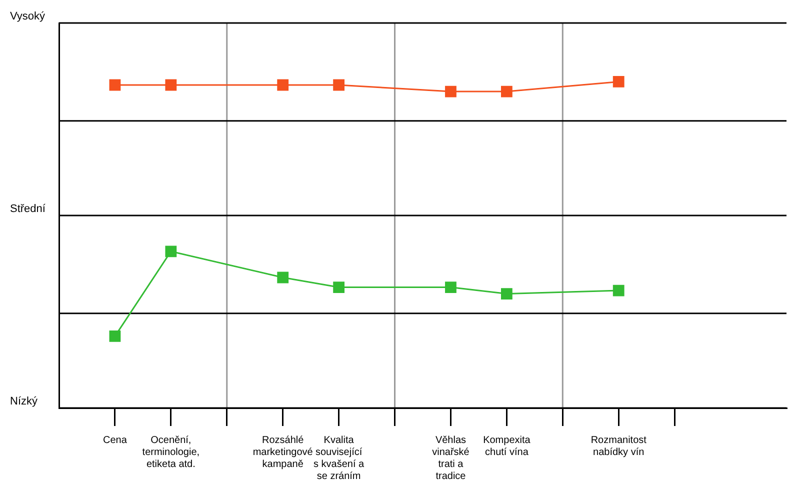  Describe the element at coordinates (451, 458) in the screenshot. I see `x-tick-label: Věhlas vinařské trati a tradice` at that location.